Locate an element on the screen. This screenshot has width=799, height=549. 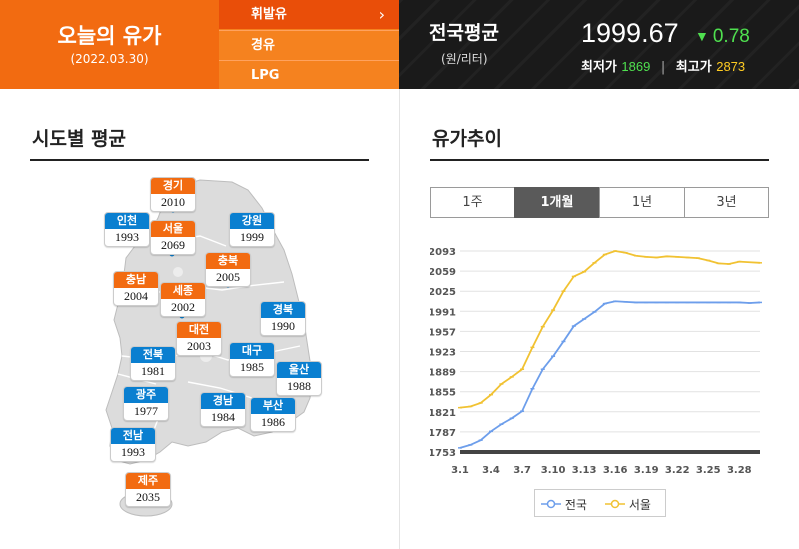
region-gyeongbuk: 경북 1990 is located at coordinates (283, 318).